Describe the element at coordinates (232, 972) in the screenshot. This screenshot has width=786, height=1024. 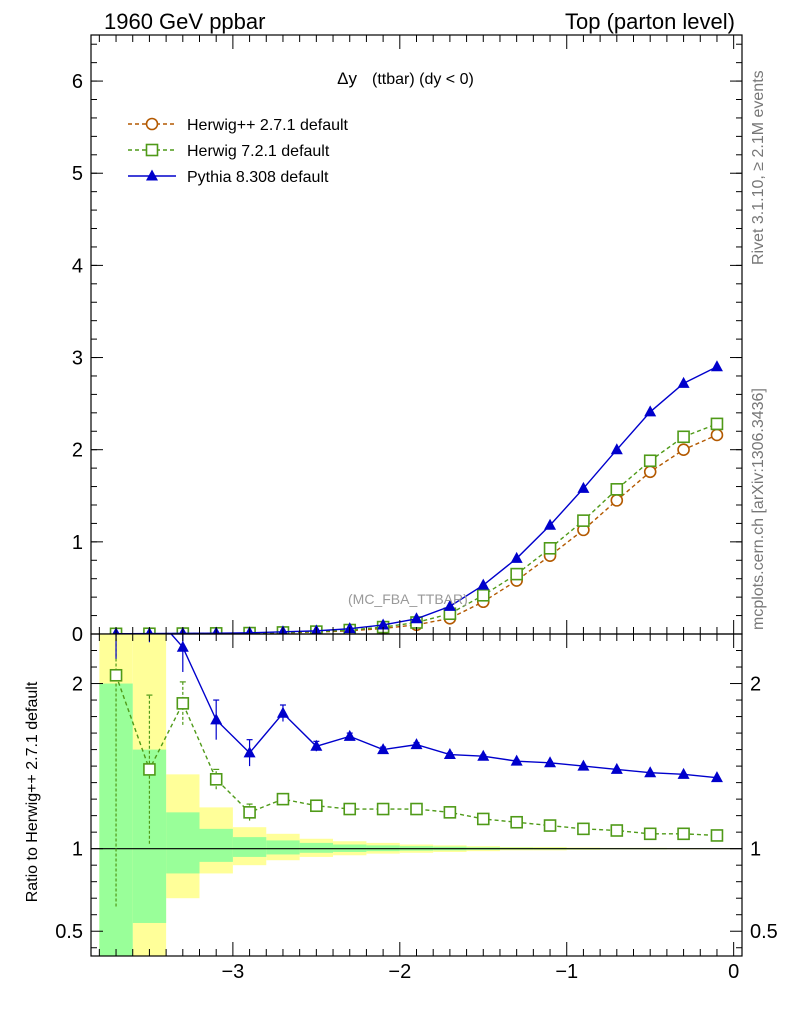
I see `x-tick-label-0: −3` at that location.